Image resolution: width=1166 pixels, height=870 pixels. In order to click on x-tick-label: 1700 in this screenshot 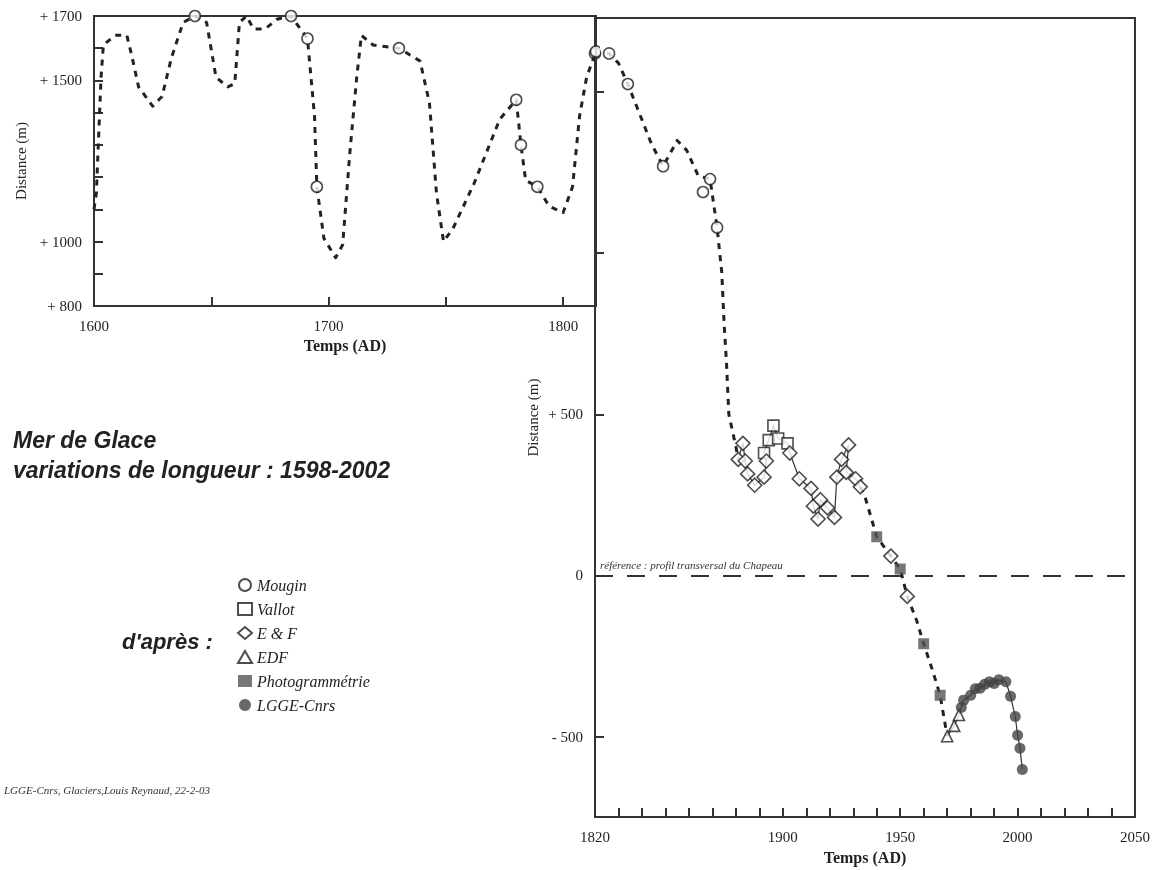, I will do `click(328, 325)`.